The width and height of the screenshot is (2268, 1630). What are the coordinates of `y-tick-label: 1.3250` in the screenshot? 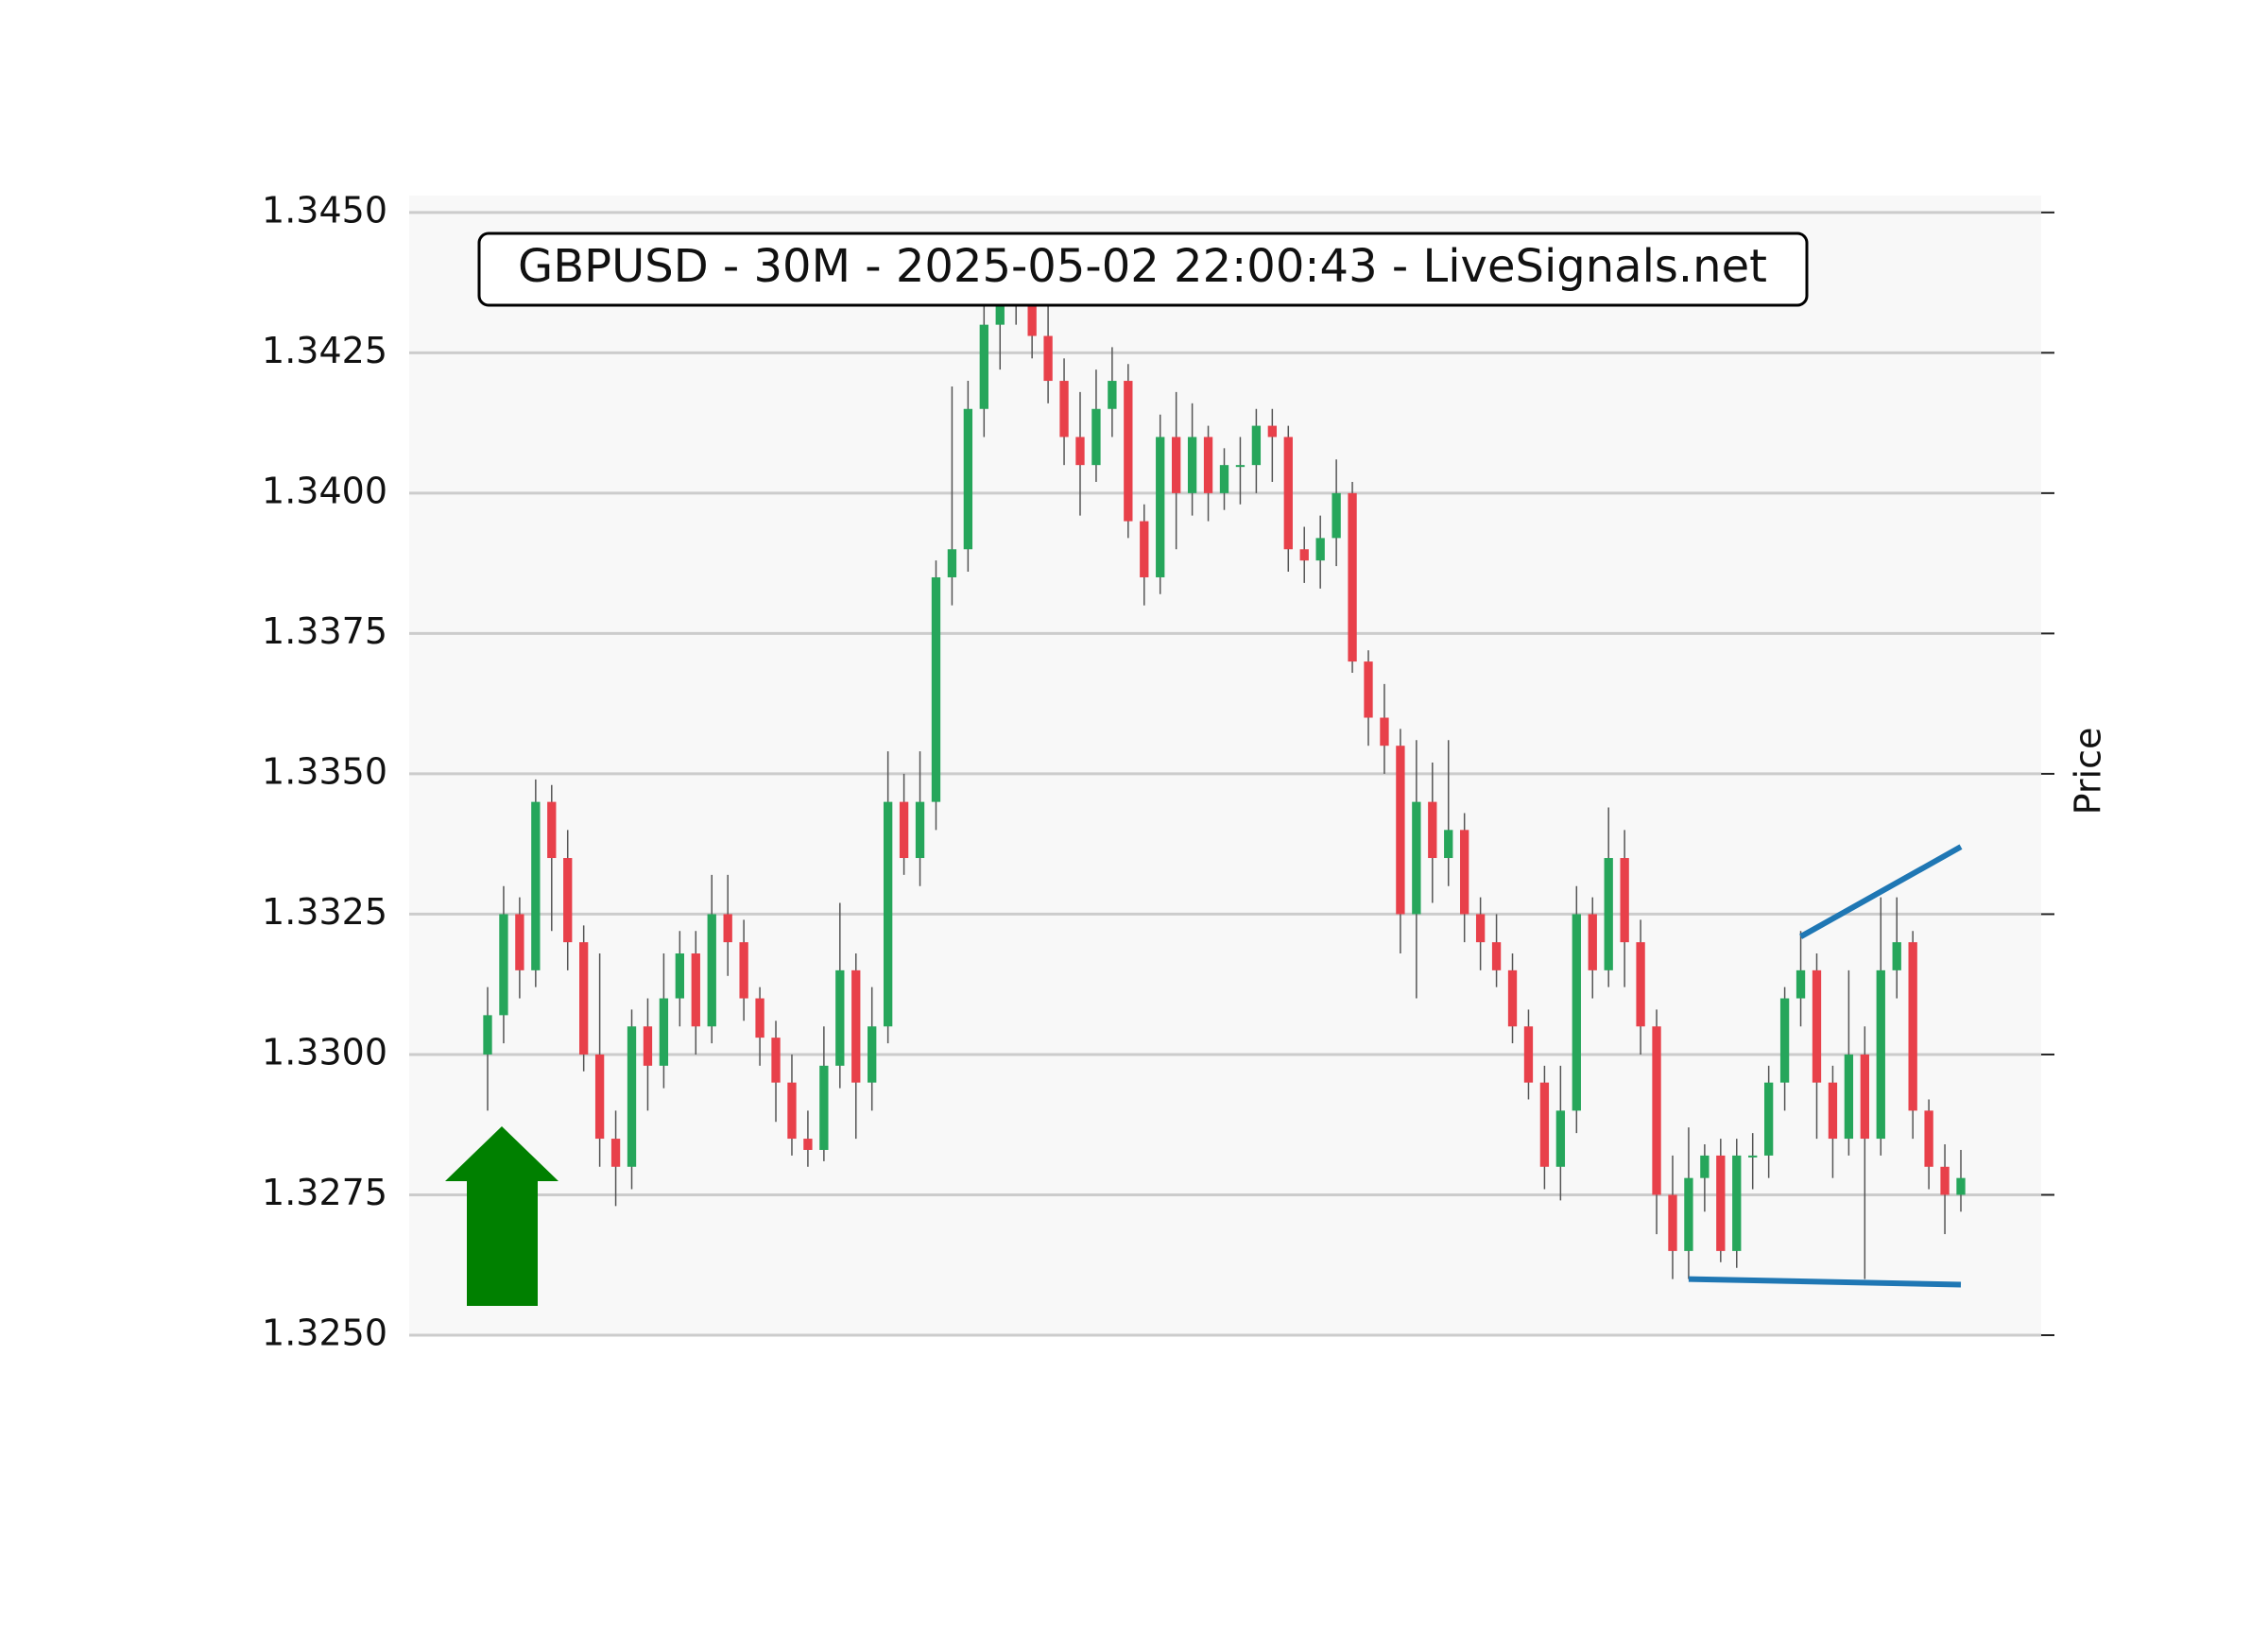 It's located at (324, 1334).